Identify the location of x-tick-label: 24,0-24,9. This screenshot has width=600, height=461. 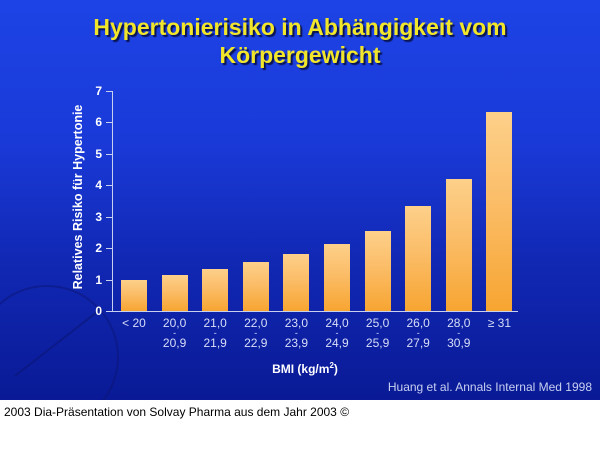
(337, 333).